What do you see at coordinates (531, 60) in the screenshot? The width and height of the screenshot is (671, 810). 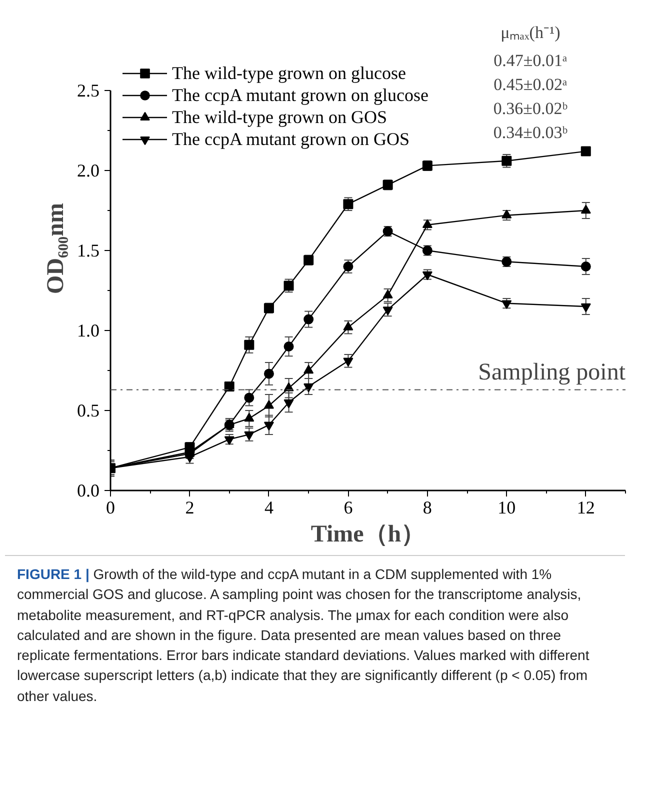 I see `text: 0.47±0.01ᵃ` at bounding box center [531, 60].